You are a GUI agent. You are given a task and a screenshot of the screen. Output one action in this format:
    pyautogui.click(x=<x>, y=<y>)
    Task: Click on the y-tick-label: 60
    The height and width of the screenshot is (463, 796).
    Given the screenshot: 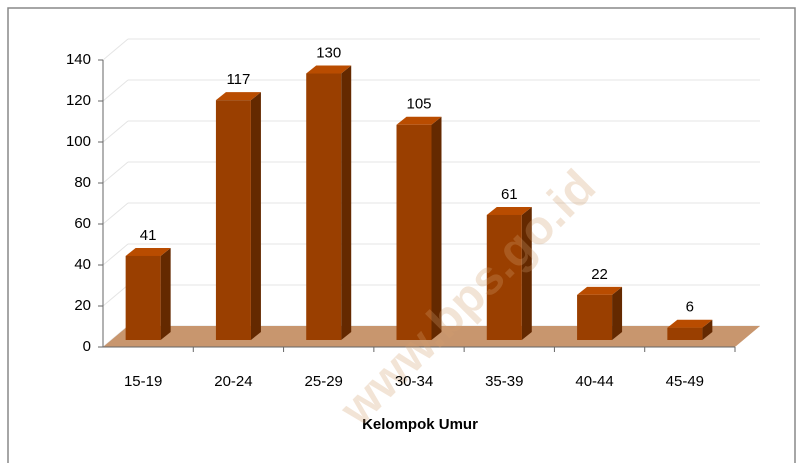 What is the action you would take?
    pyautogui.click(x=82, y=223)
    